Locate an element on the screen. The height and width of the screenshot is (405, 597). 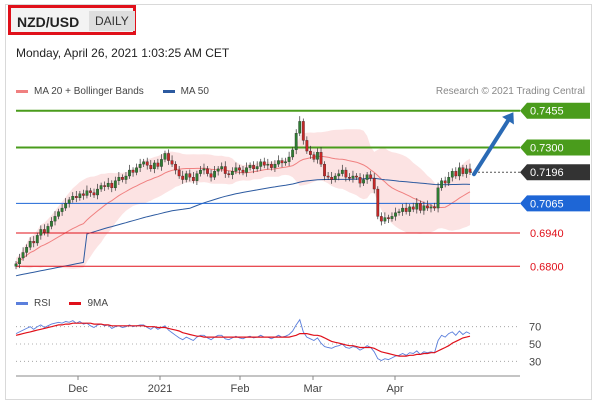
rsi-tick-label: 50 is located at coordinates (535, 345).